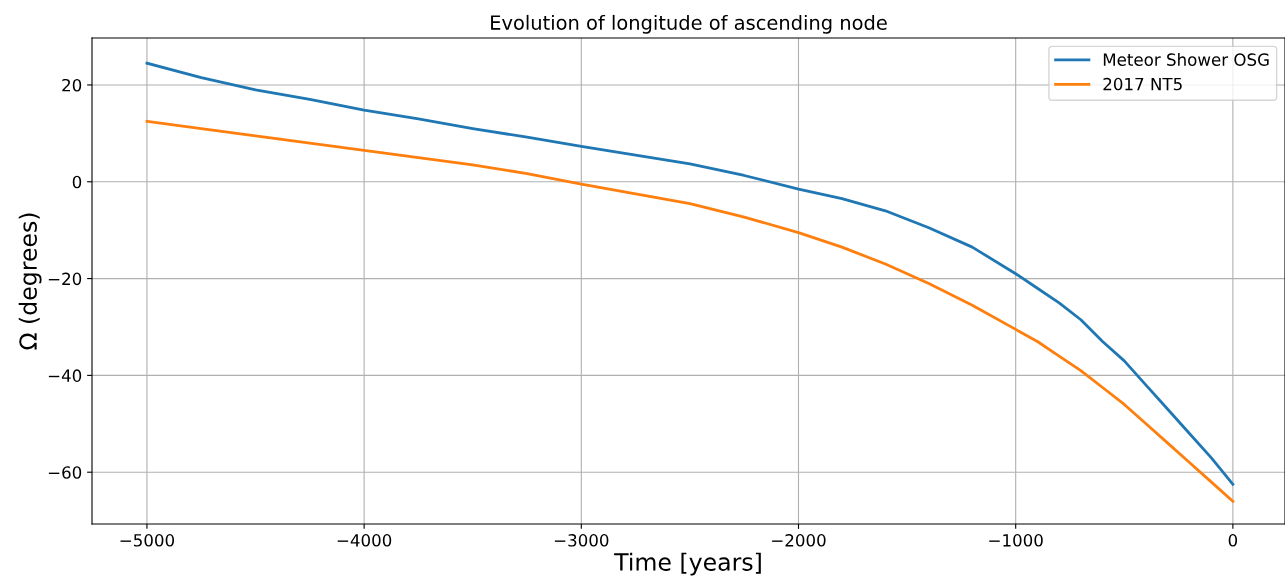 The image size is (1285, 585). I want to click on x-tick-label: −1000, so click(1016, 540).